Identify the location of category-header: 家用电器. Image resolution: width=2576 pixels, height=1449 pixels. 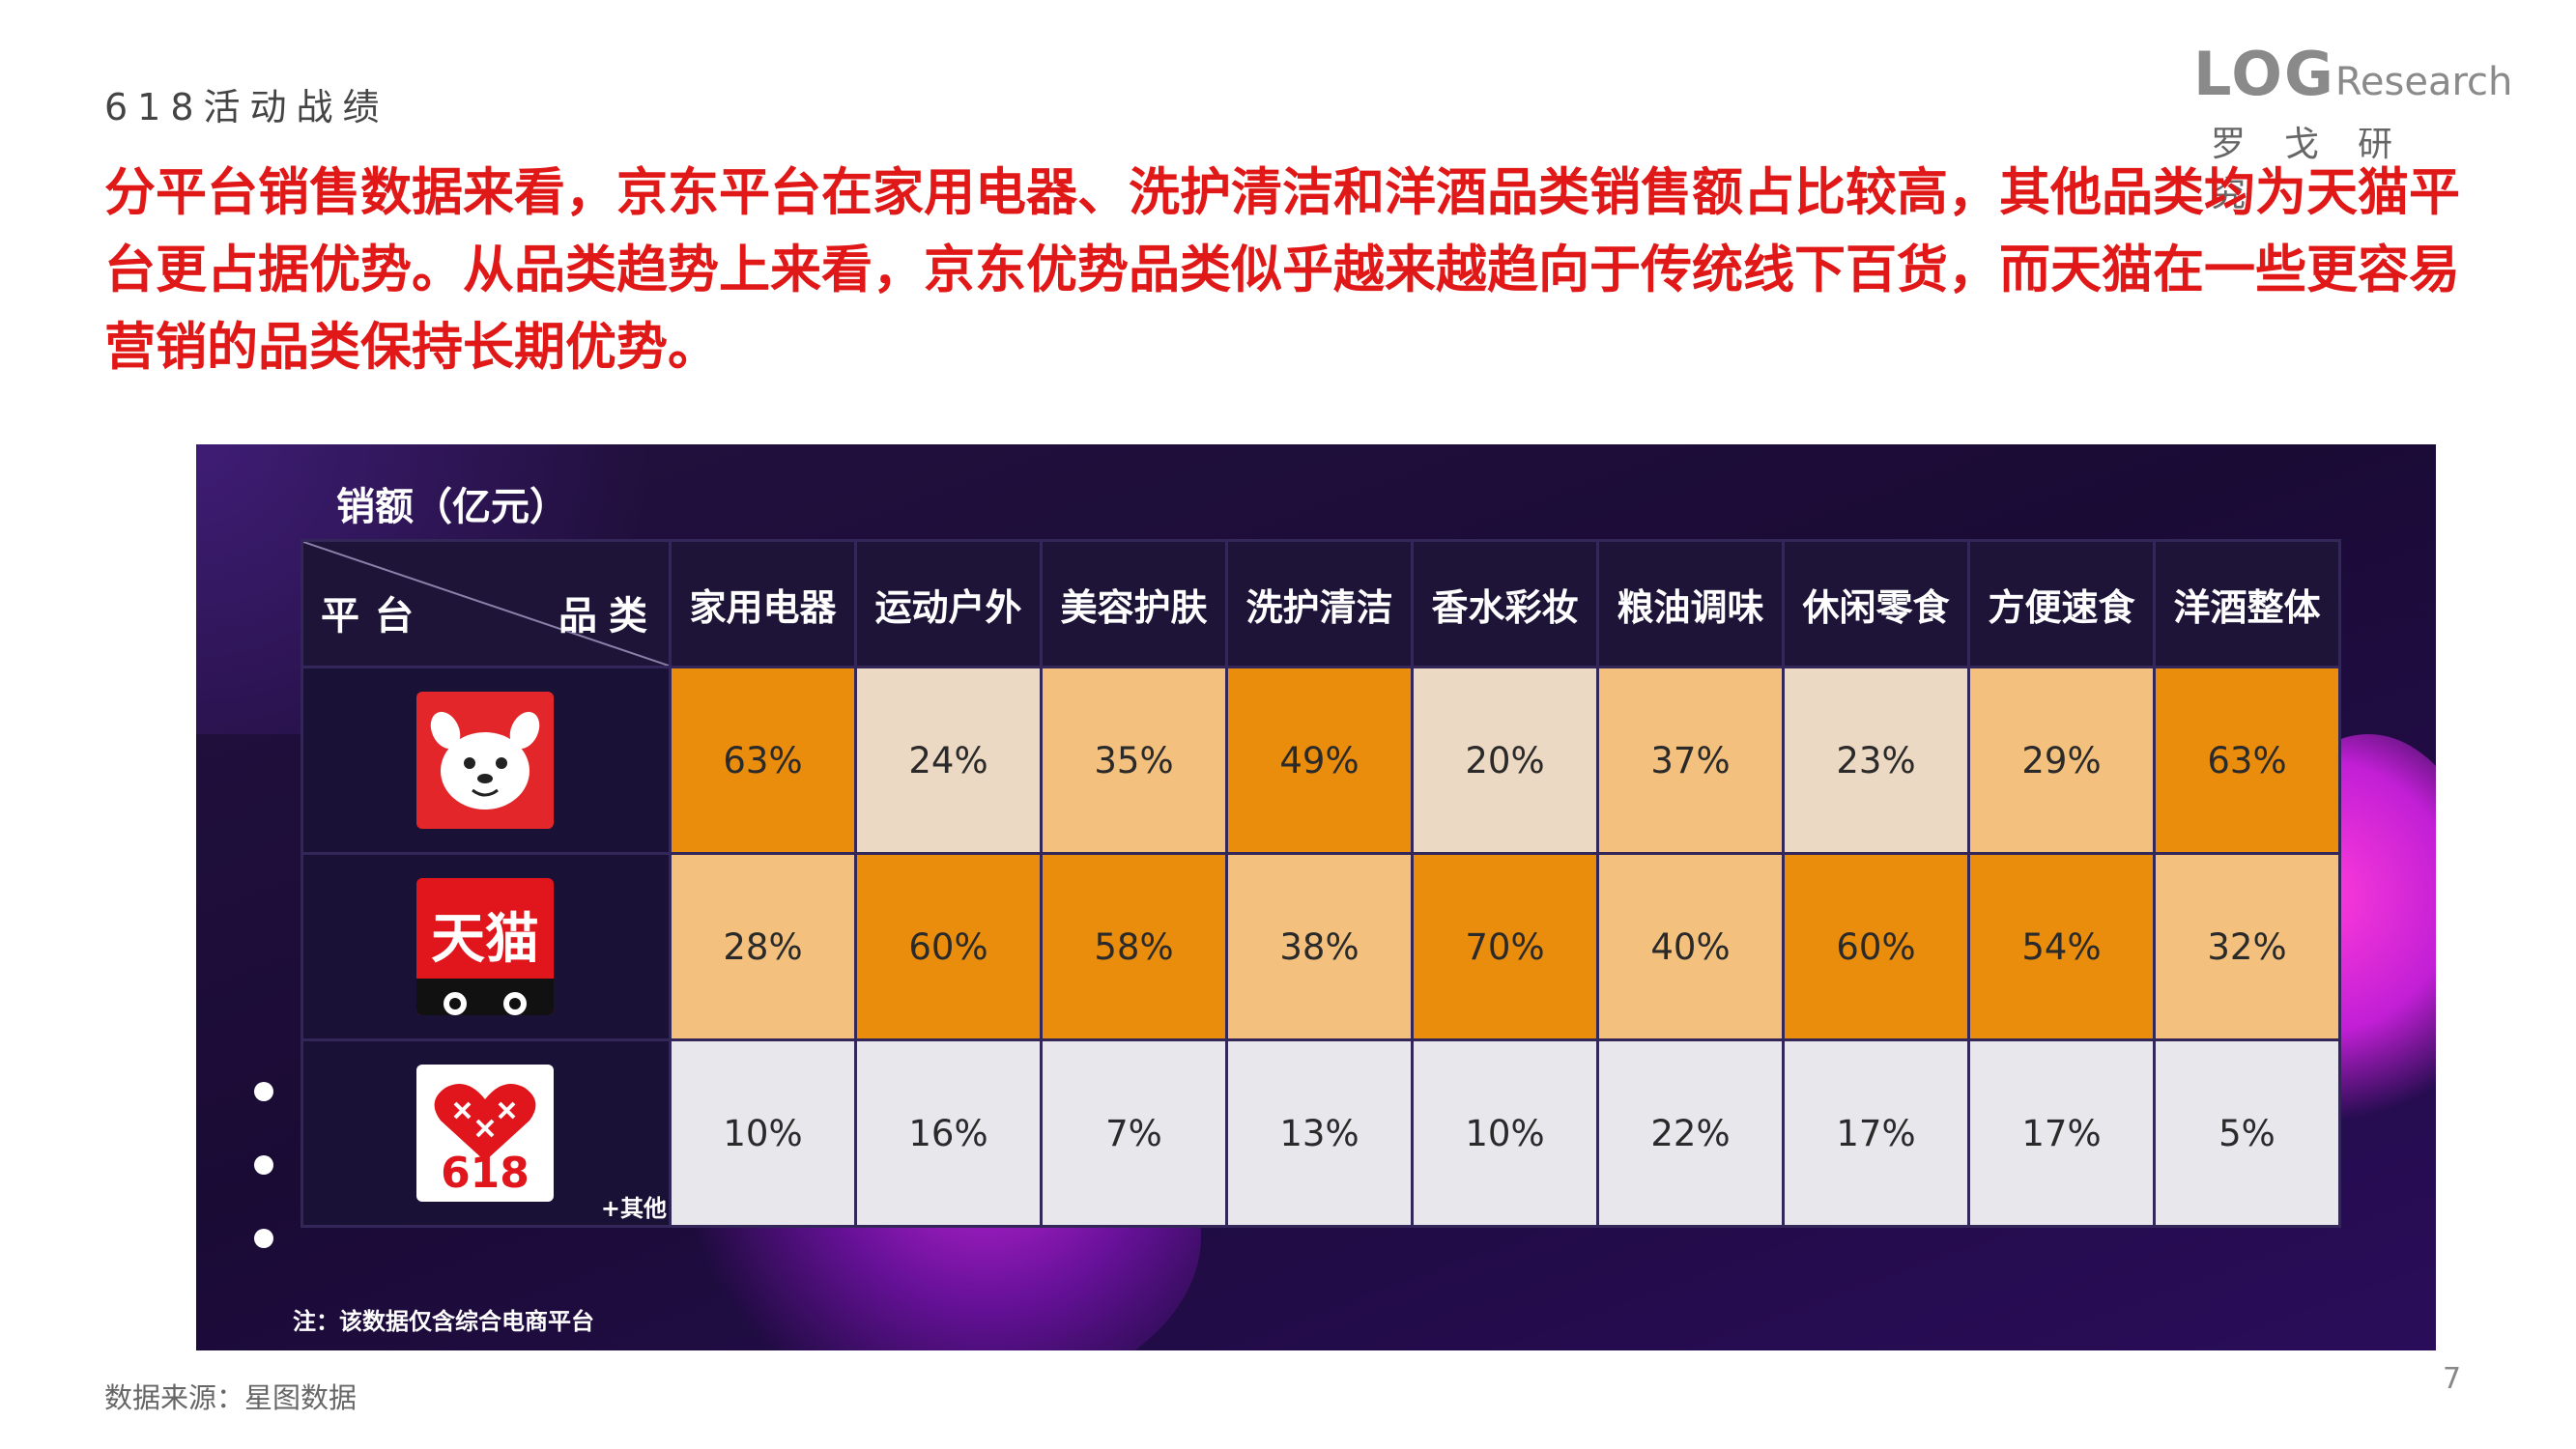
(763, 603).